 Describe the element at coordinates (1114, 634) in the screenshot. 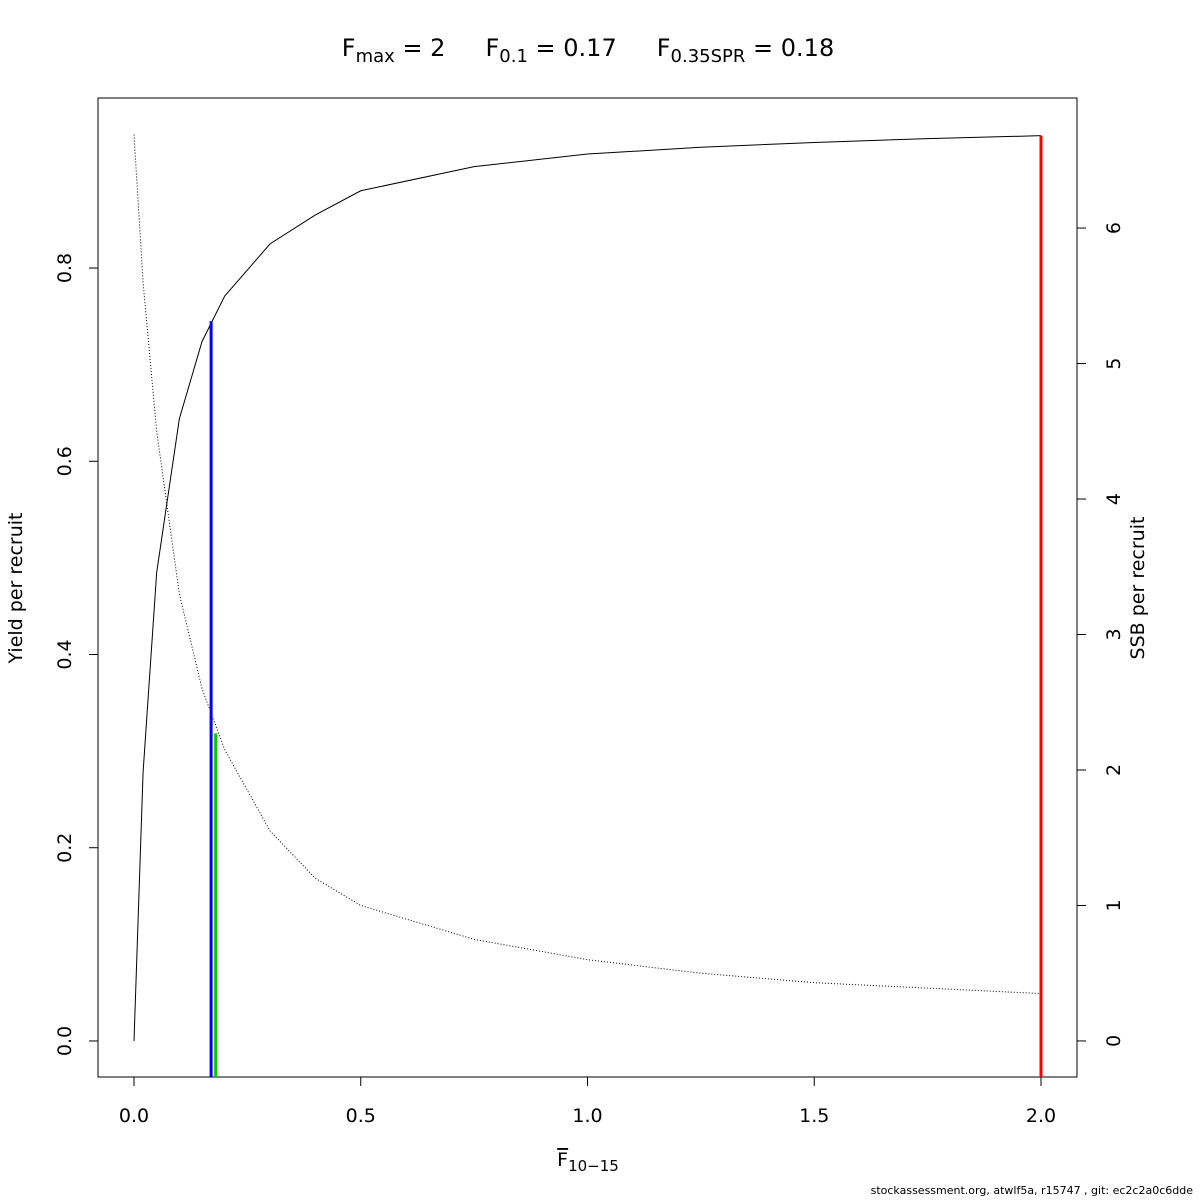

I see `y2-tick-label: 3` at that location.